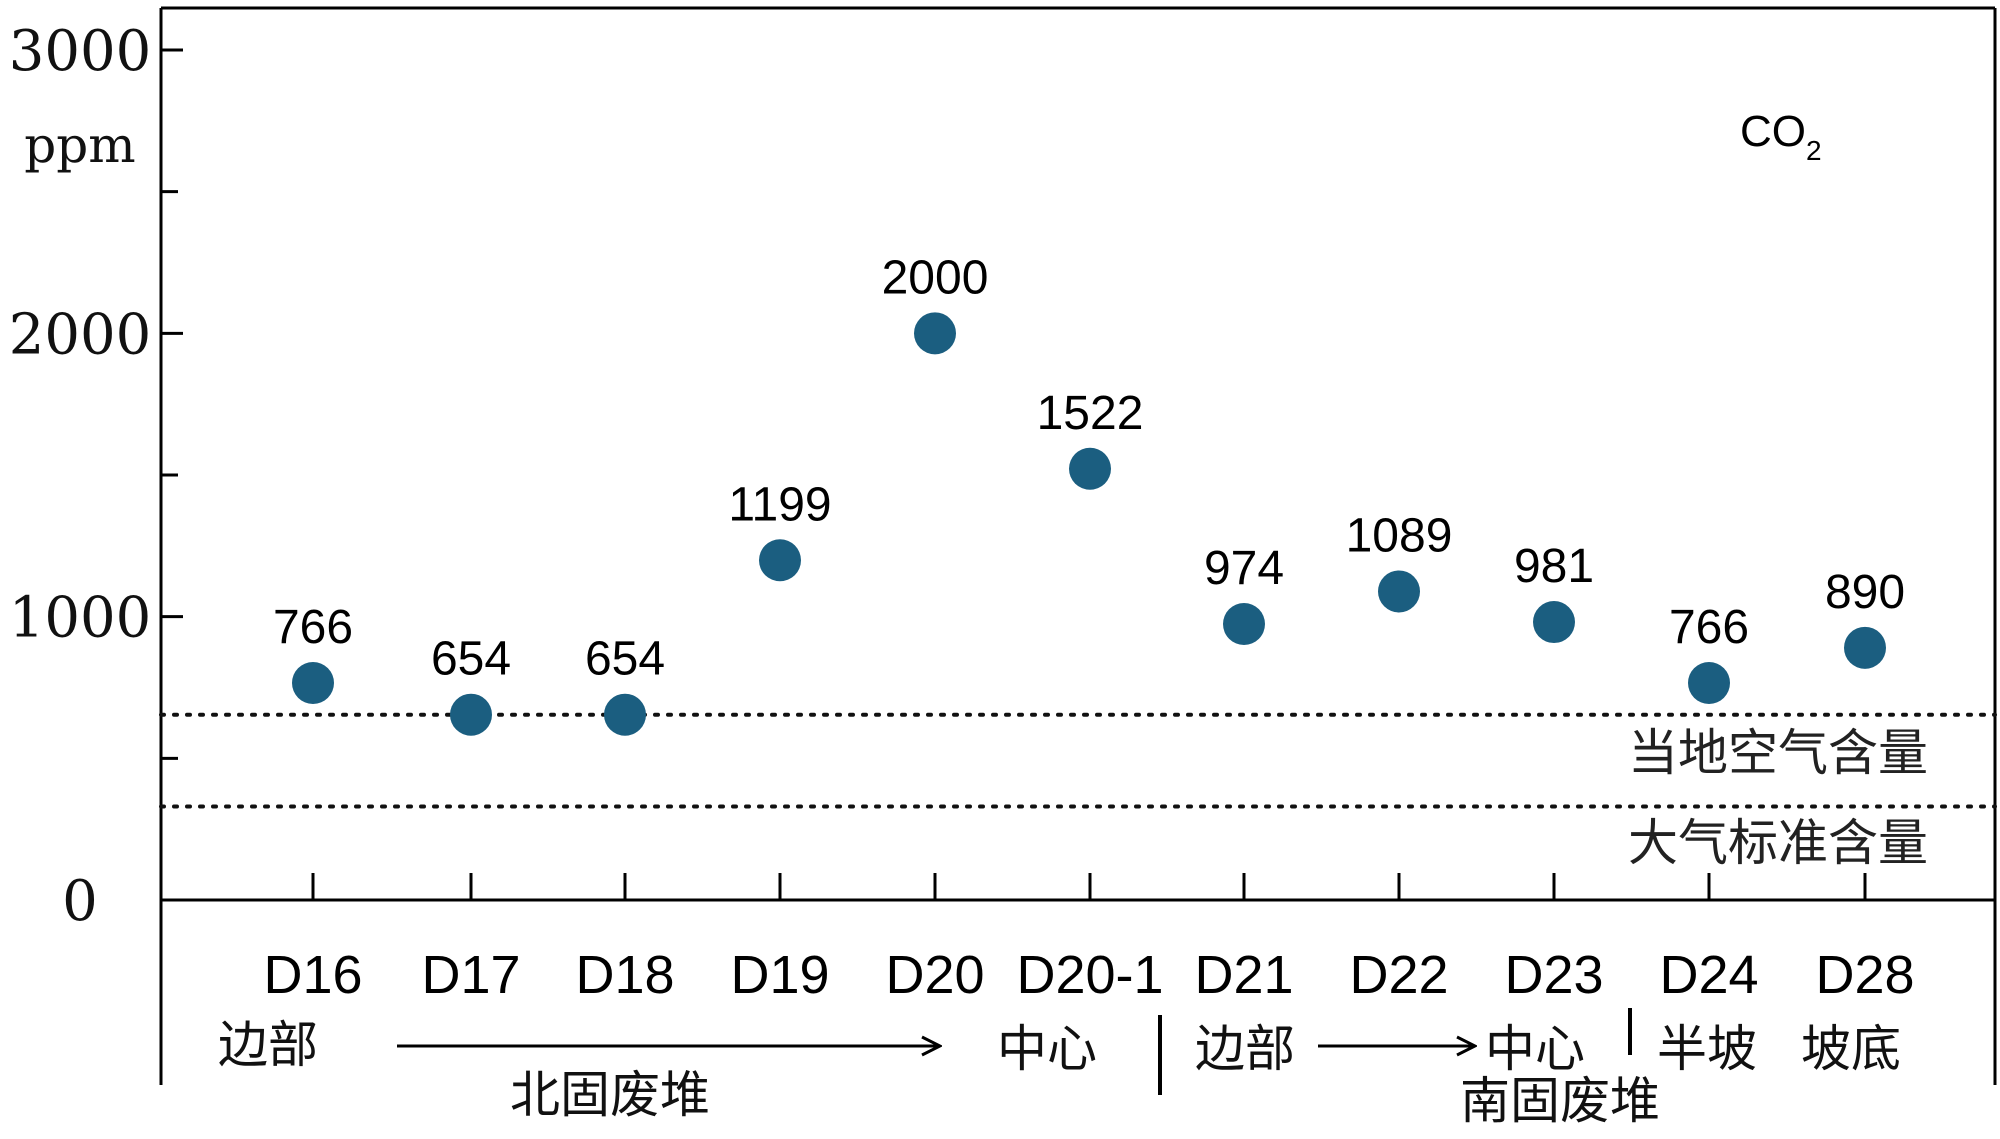  I want to click on category-label: D24, so click(1708, 975).